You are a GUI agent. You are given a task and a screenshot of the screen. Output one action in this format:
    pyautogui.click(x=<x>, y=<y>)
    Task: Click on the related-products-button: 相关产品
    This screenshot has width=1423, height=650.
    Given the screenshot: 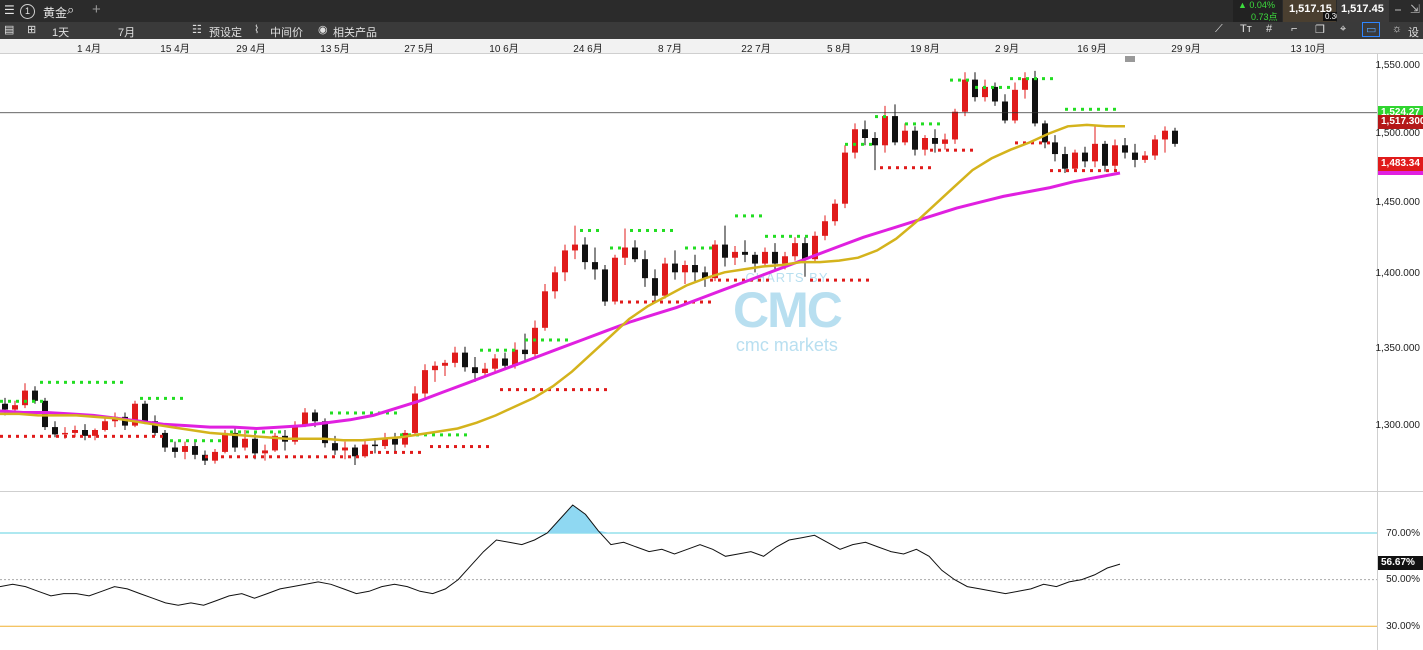 What is the action you would take?
    pyautogui.click(x=355, y=33)
    